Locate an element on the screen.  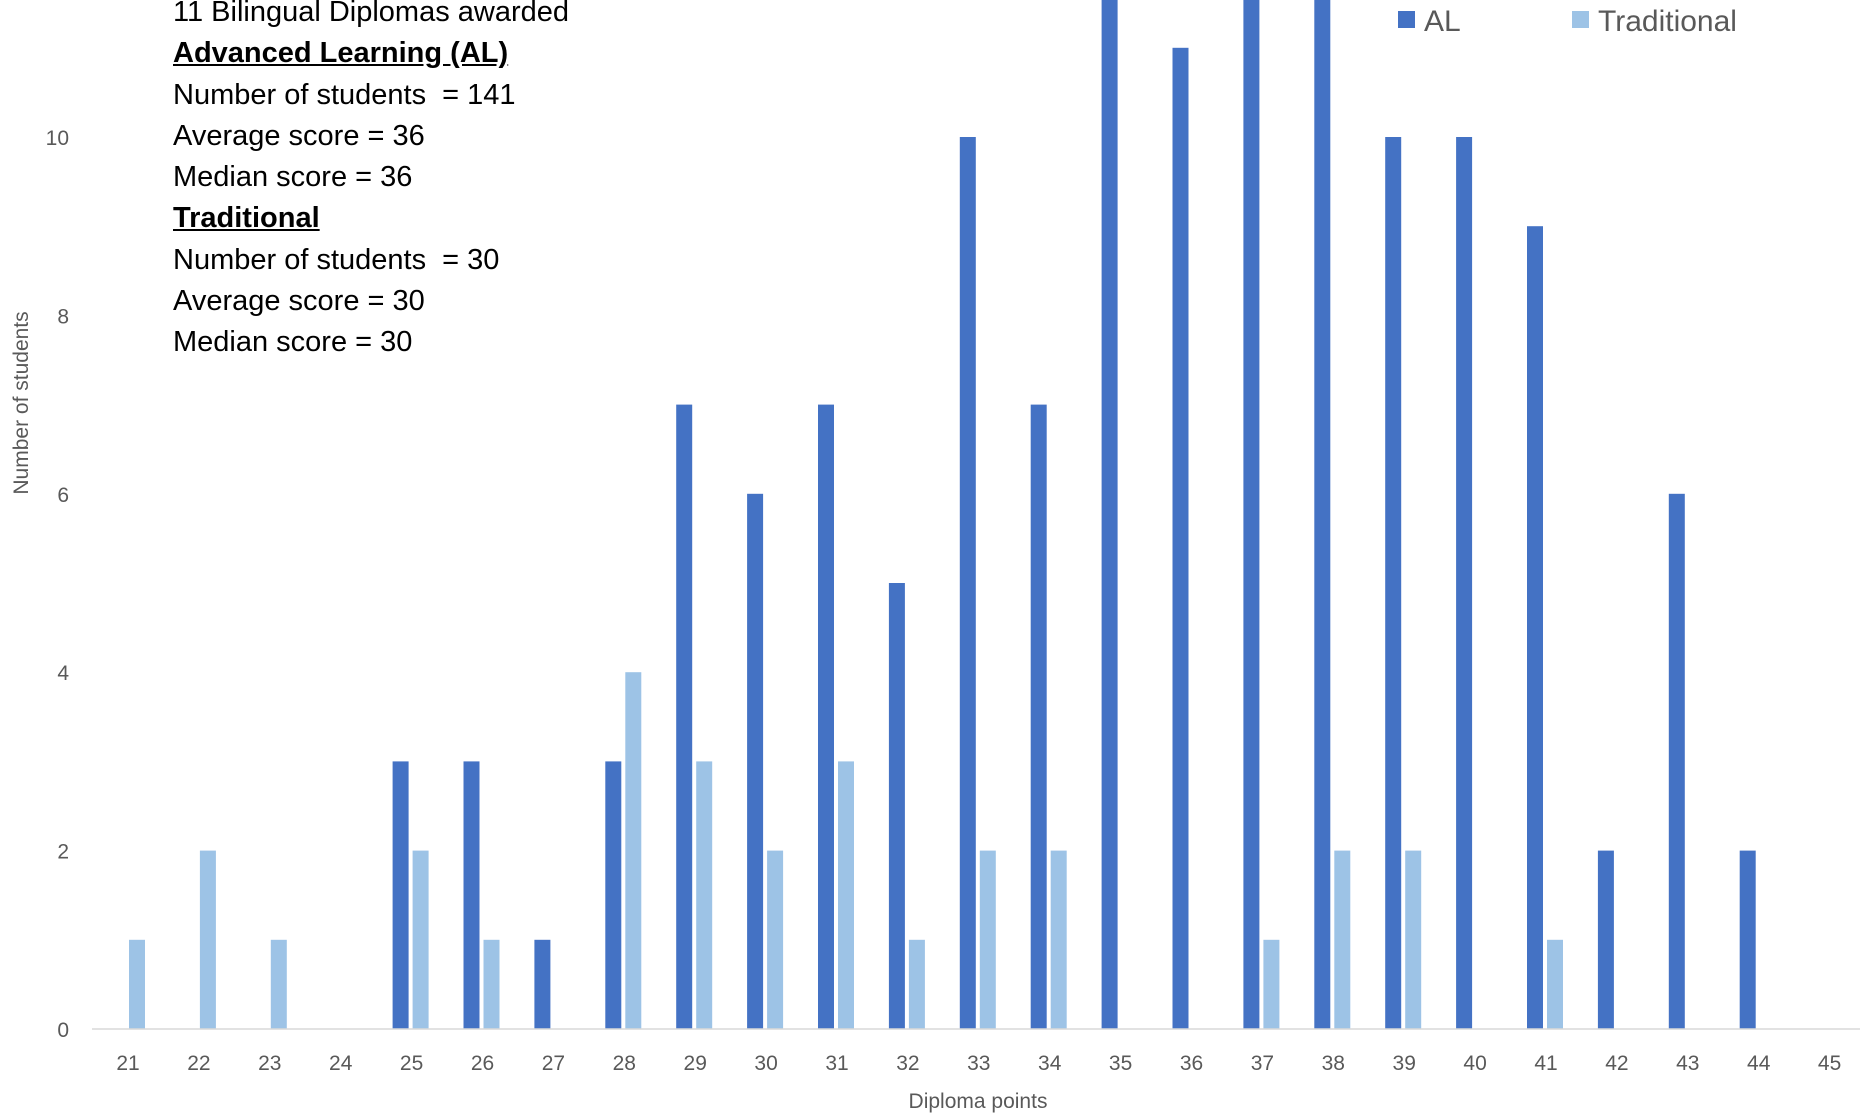
legend-label-al: AL is located at coordinates (1442, 21).